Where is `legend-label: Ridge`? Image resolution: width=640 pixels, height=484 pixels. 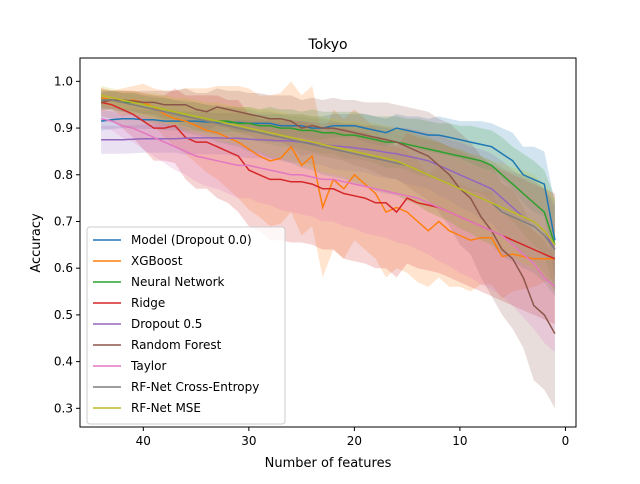
legend-label: Ridge is located at coordinates (148, 303).